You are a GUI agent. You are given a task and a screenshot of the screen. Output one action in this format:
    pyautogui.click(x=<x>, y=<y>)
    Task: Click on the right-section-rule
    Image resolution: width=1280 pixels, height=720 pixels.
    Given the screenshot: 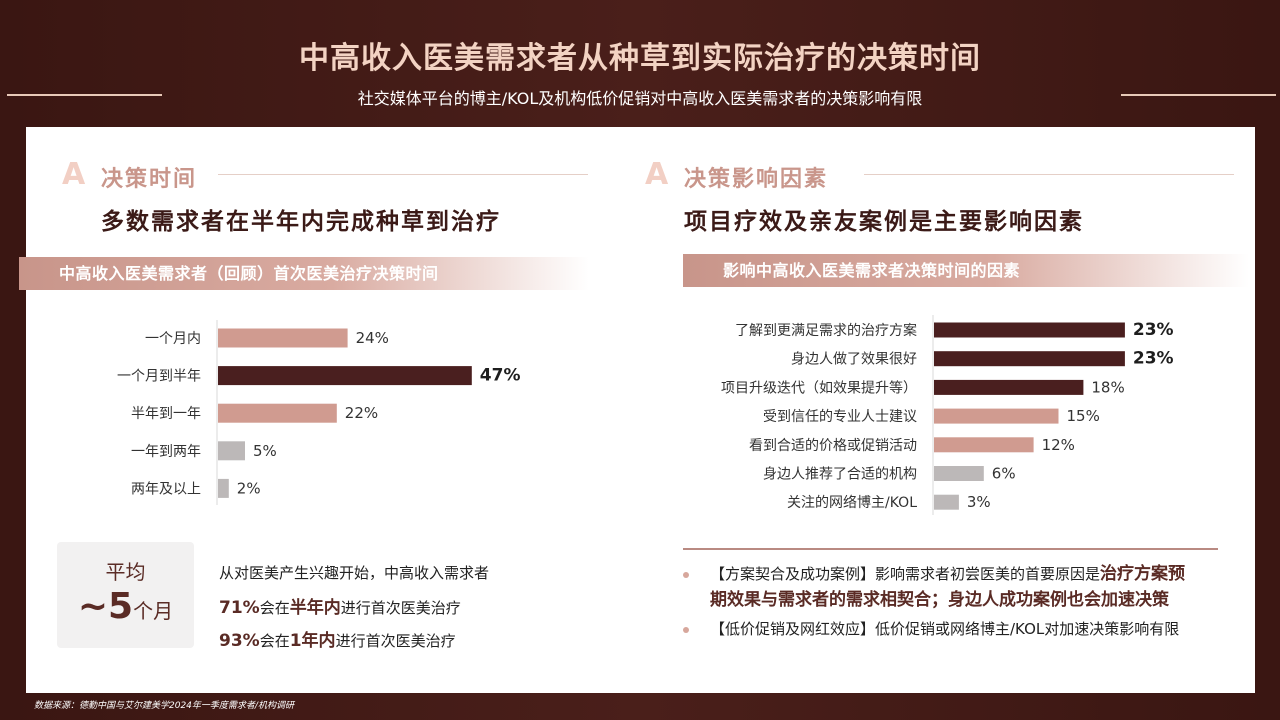 What is the action you would take?
    pyautogui.click(x=1049, y=174)
    